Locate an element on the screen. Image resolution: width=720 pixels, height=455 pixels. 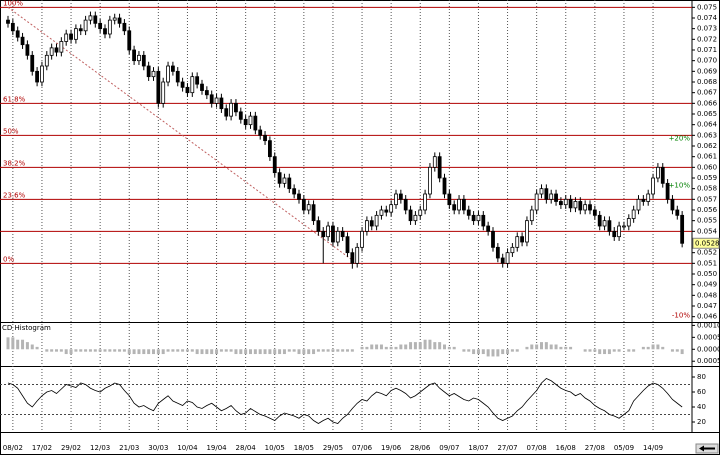
y-tick-label: 0.056 is located at coordinates (707, 210).